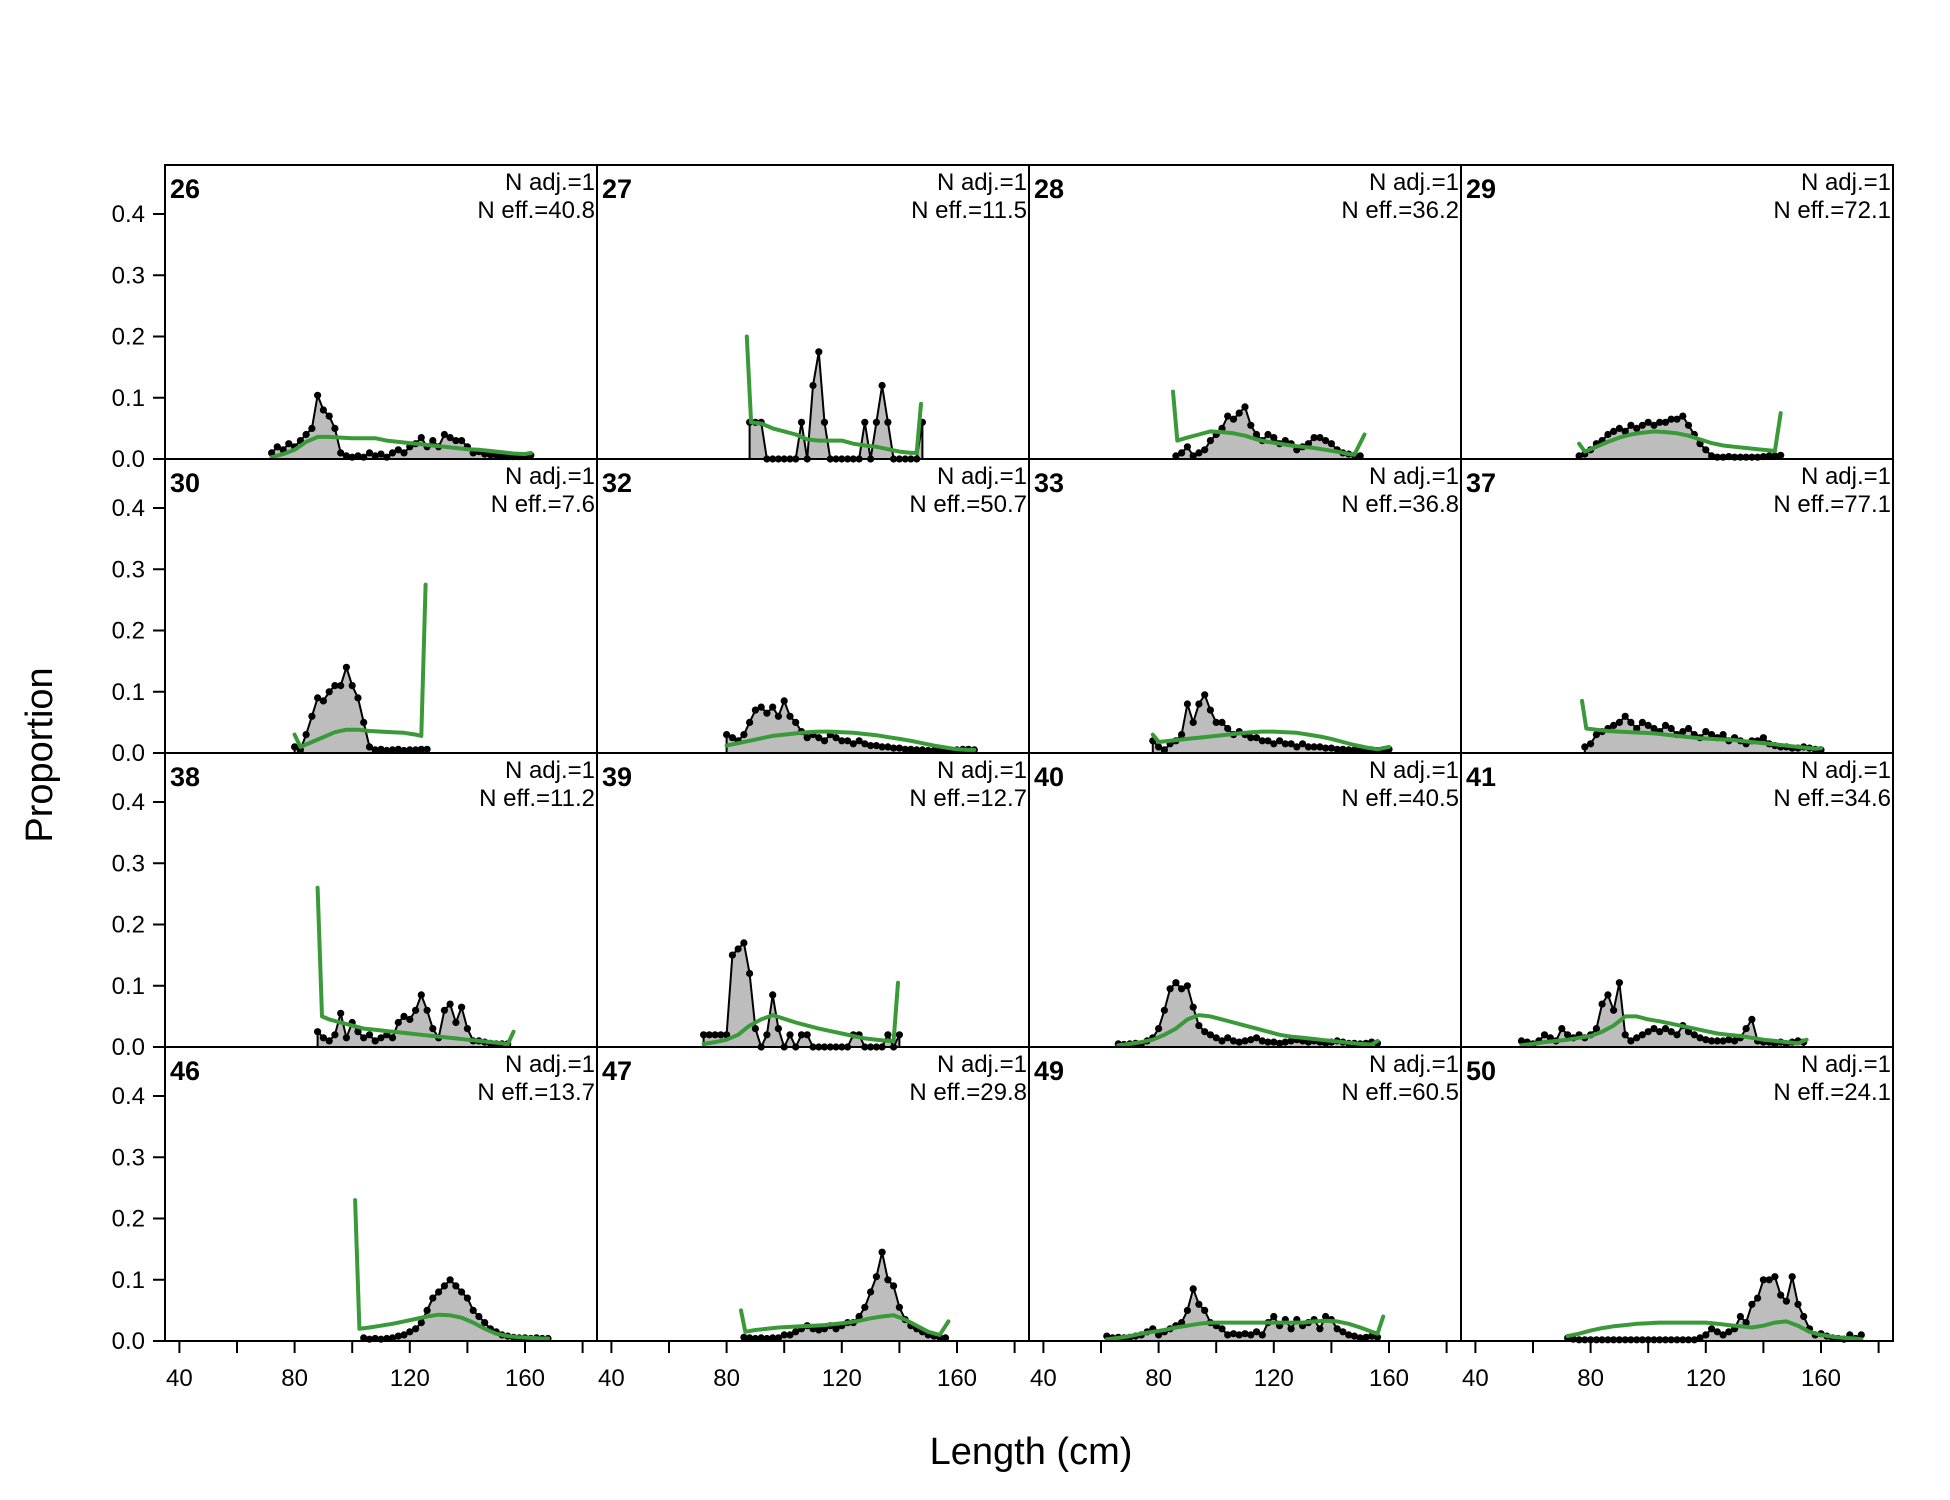 The height and width of the screenshot is (1500, 1950). What do you see at coordinates (836, 405) in the screenshot?
I see `observed-points` at bounding box center [836, 405].